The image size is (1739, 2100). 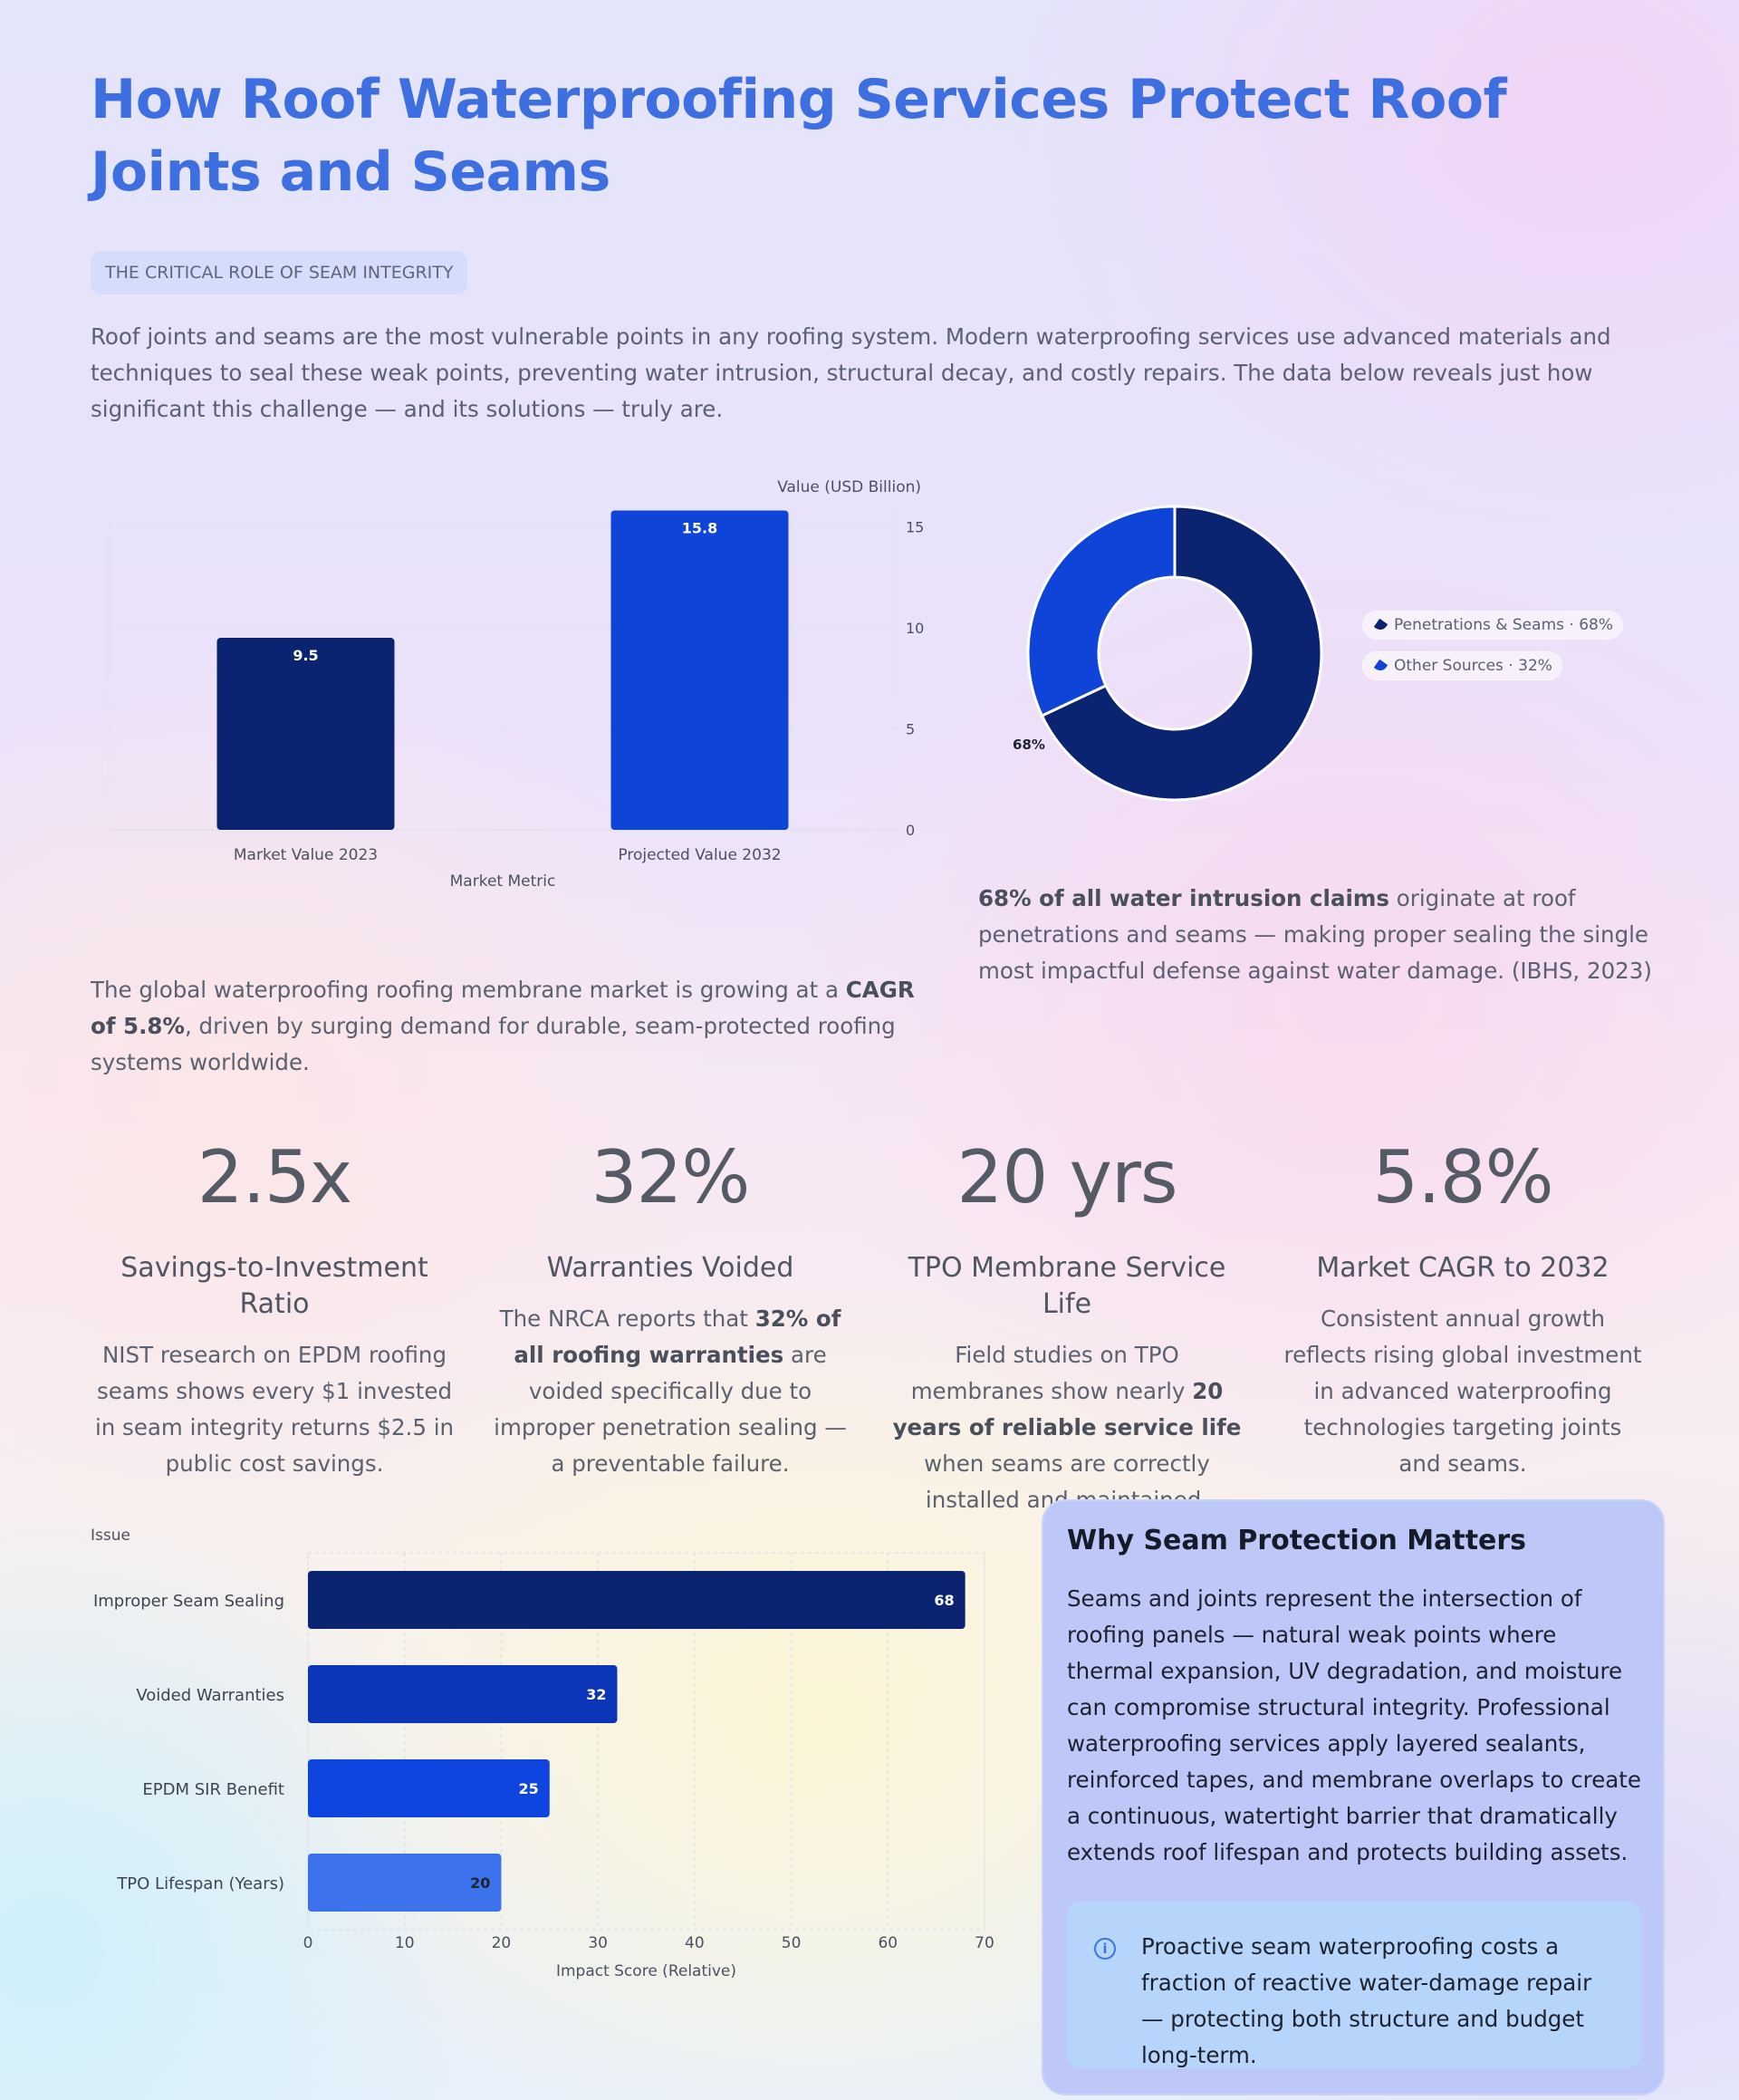 What do you see at coordinates (1492, 625) in the screenshot?
I see `legend-entry: Penetrations & Seams · 68%` at bounding box center [1492, 625].